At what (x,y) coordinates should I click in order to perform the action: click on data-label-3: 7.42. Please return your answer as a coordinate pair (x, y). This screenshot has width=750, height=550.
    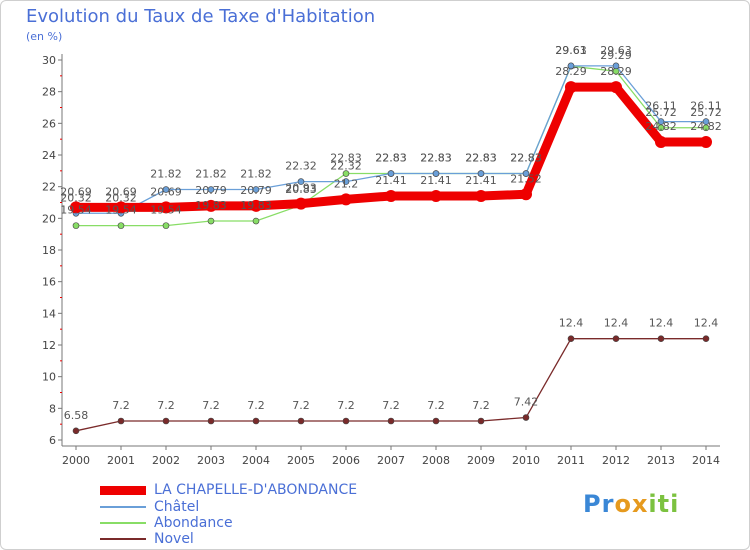
    Looking at the image, I should click on (526, 402).